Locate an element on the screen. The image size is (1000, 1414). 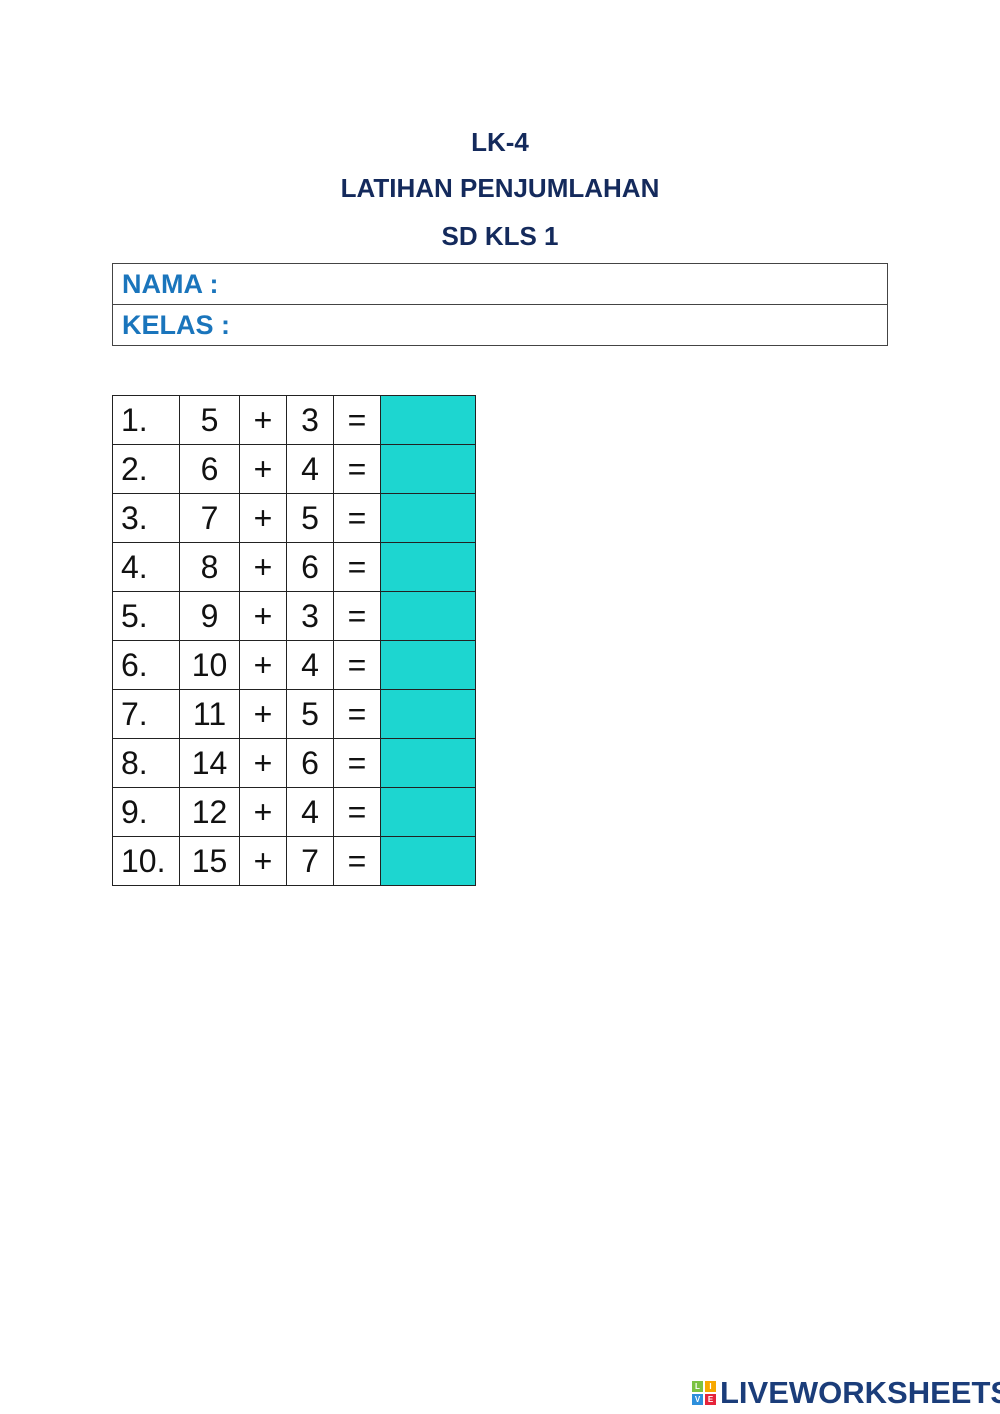
addend-a: 8 is located at coordinates (209, 567).